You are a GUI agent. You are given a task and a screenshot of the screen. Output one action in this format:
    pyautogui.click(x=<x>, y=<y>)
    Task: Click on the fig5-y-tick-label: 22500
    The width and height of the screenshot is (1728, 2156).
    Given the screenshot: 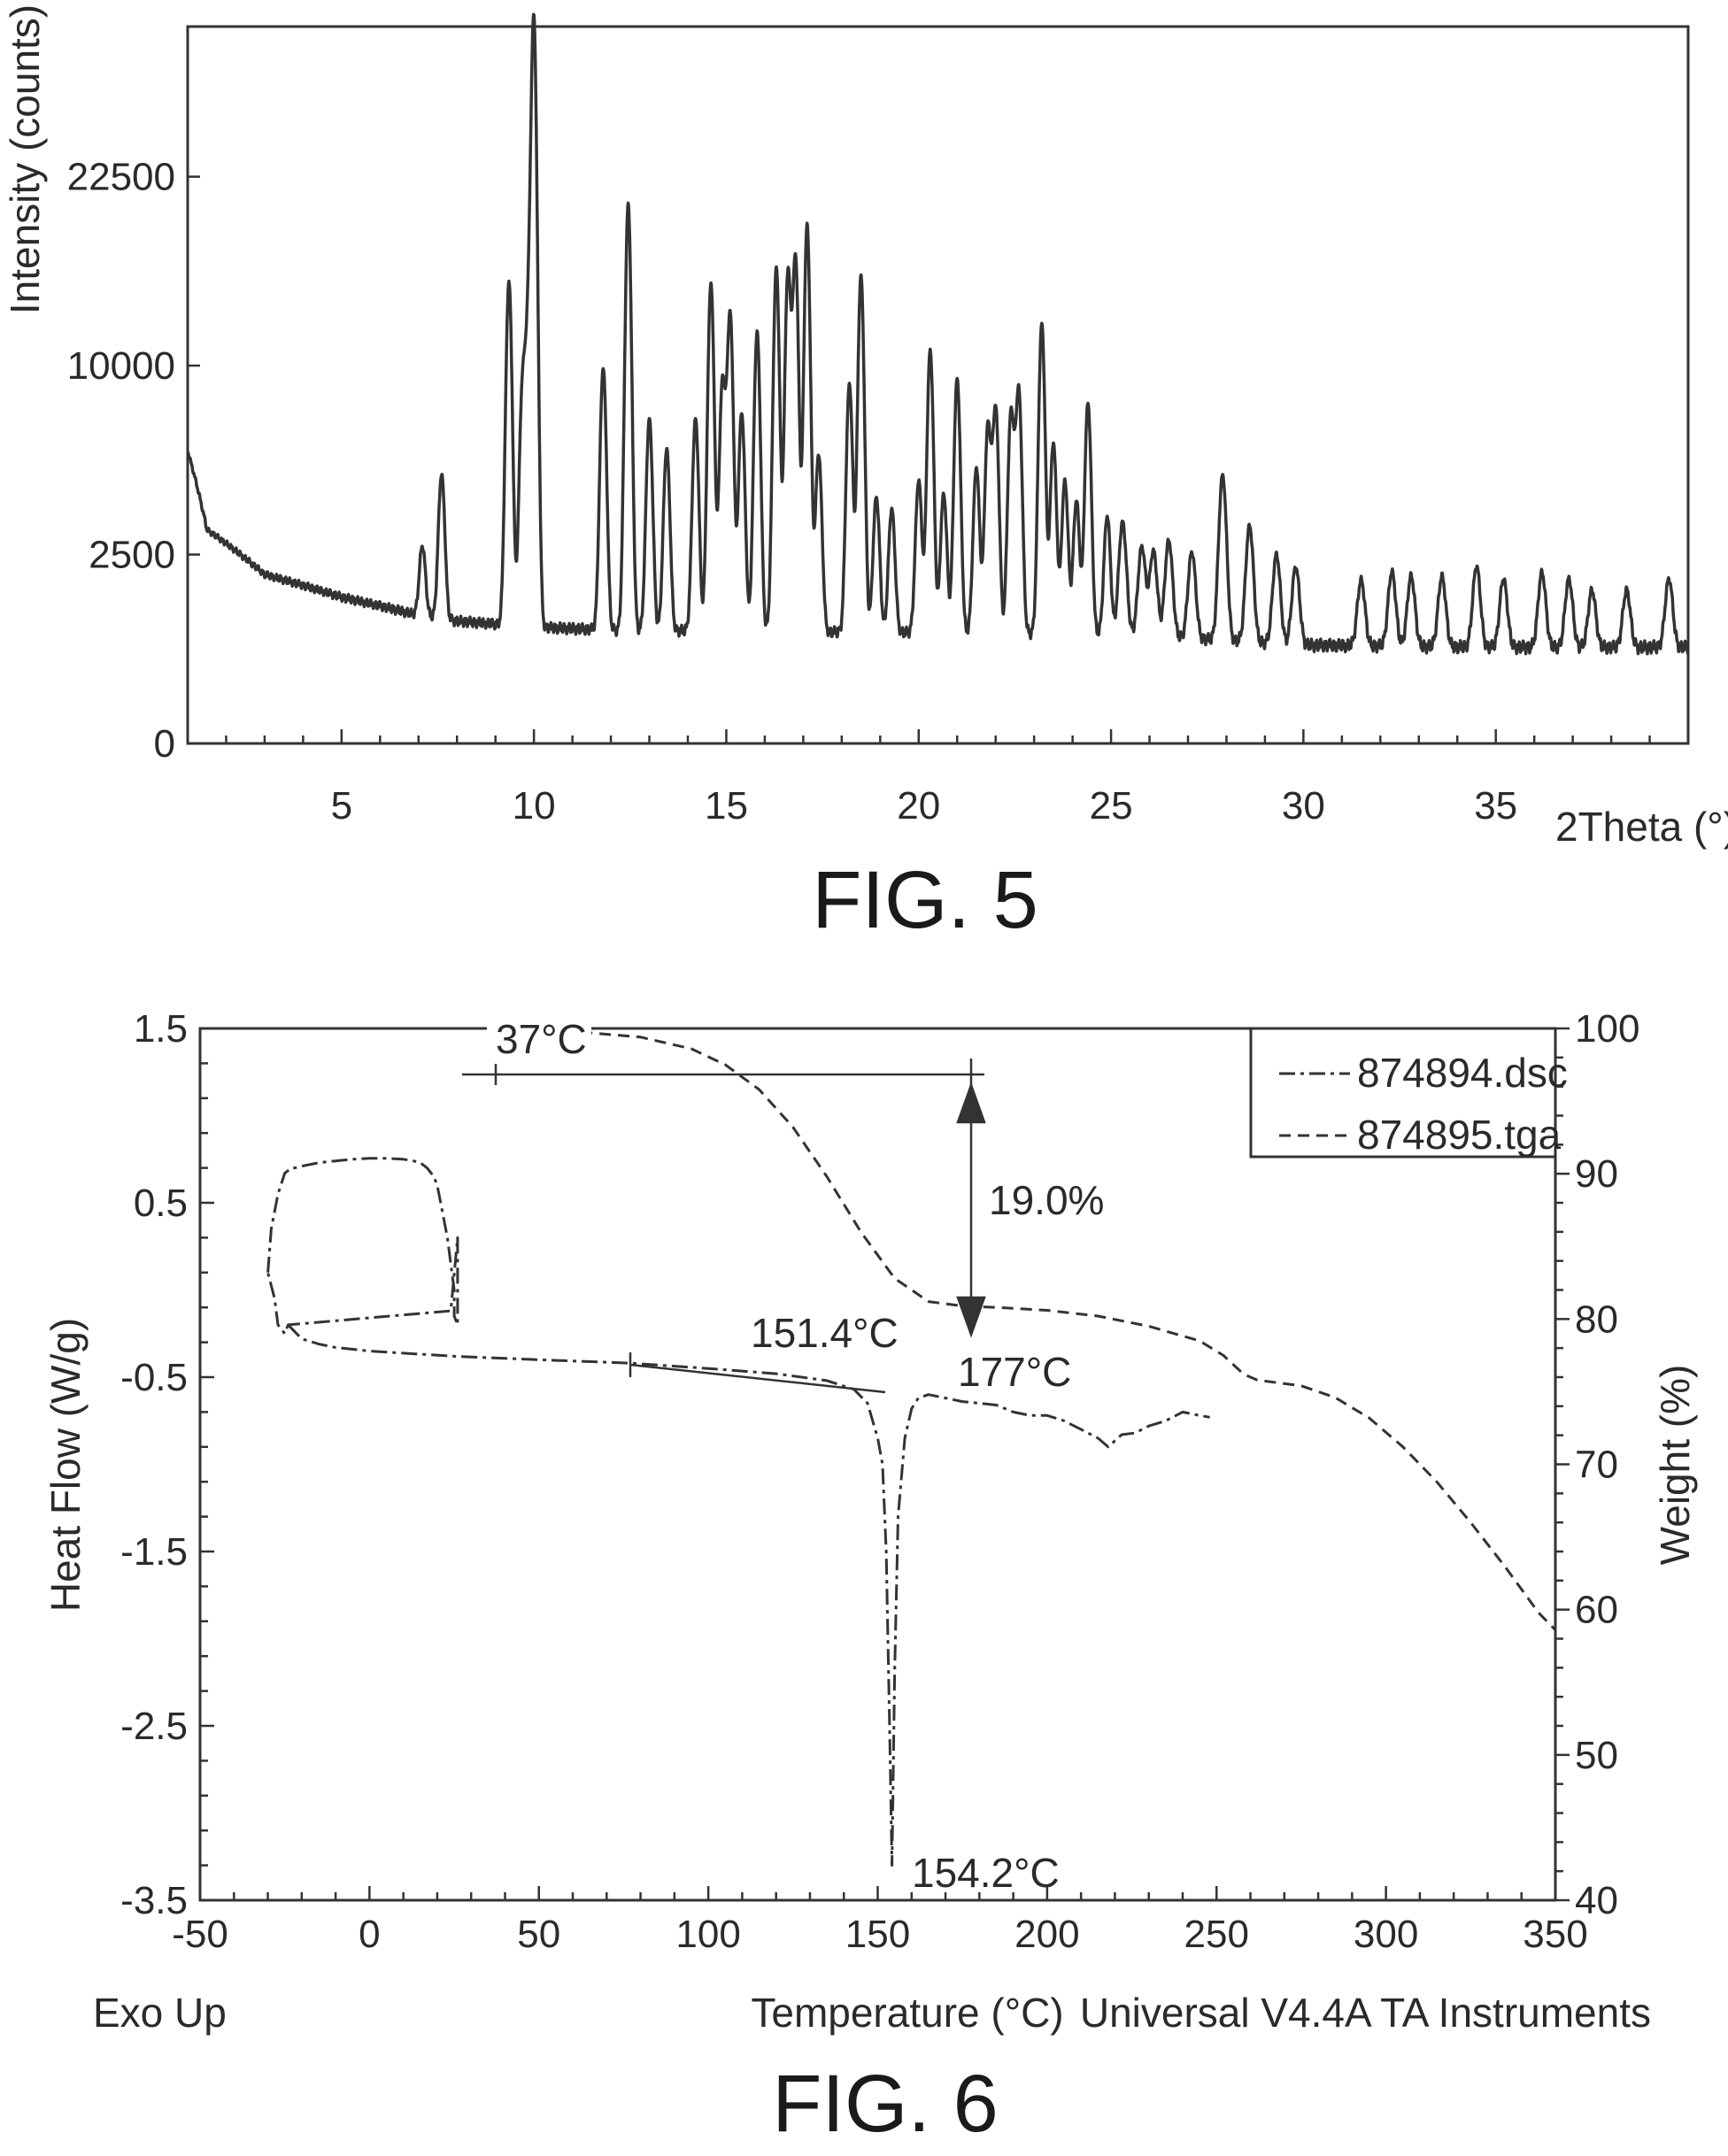 What is the action you would take?
    pyautogui.click(x=121, y=178)
    